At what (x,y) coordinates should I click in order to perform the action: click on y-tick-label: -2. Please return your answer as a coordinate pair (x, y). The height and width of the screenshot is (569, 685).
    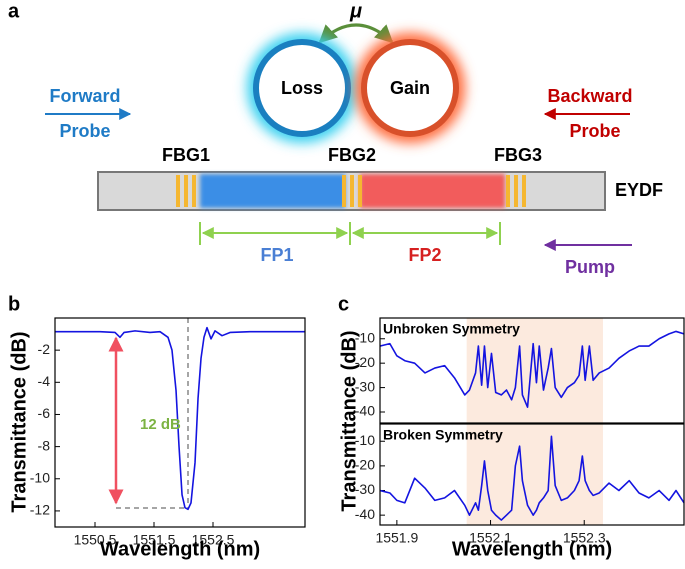
    Looking at the image, I should click on (44, 349).